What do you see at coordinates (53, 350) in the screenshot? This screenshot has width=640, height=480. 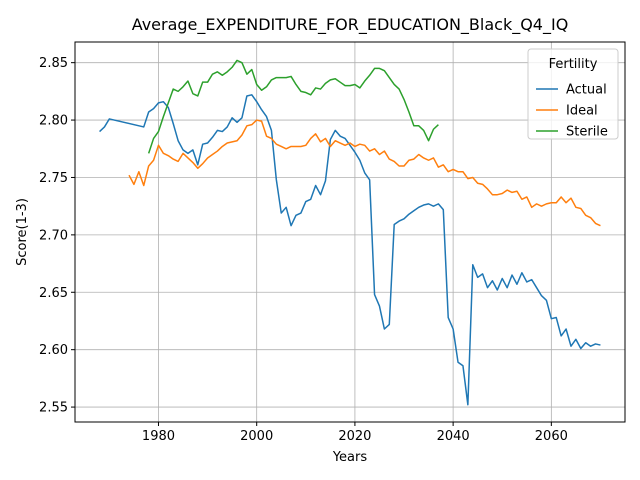 I see `y-tick-label: 2.60` at bounding box center [53, 350].